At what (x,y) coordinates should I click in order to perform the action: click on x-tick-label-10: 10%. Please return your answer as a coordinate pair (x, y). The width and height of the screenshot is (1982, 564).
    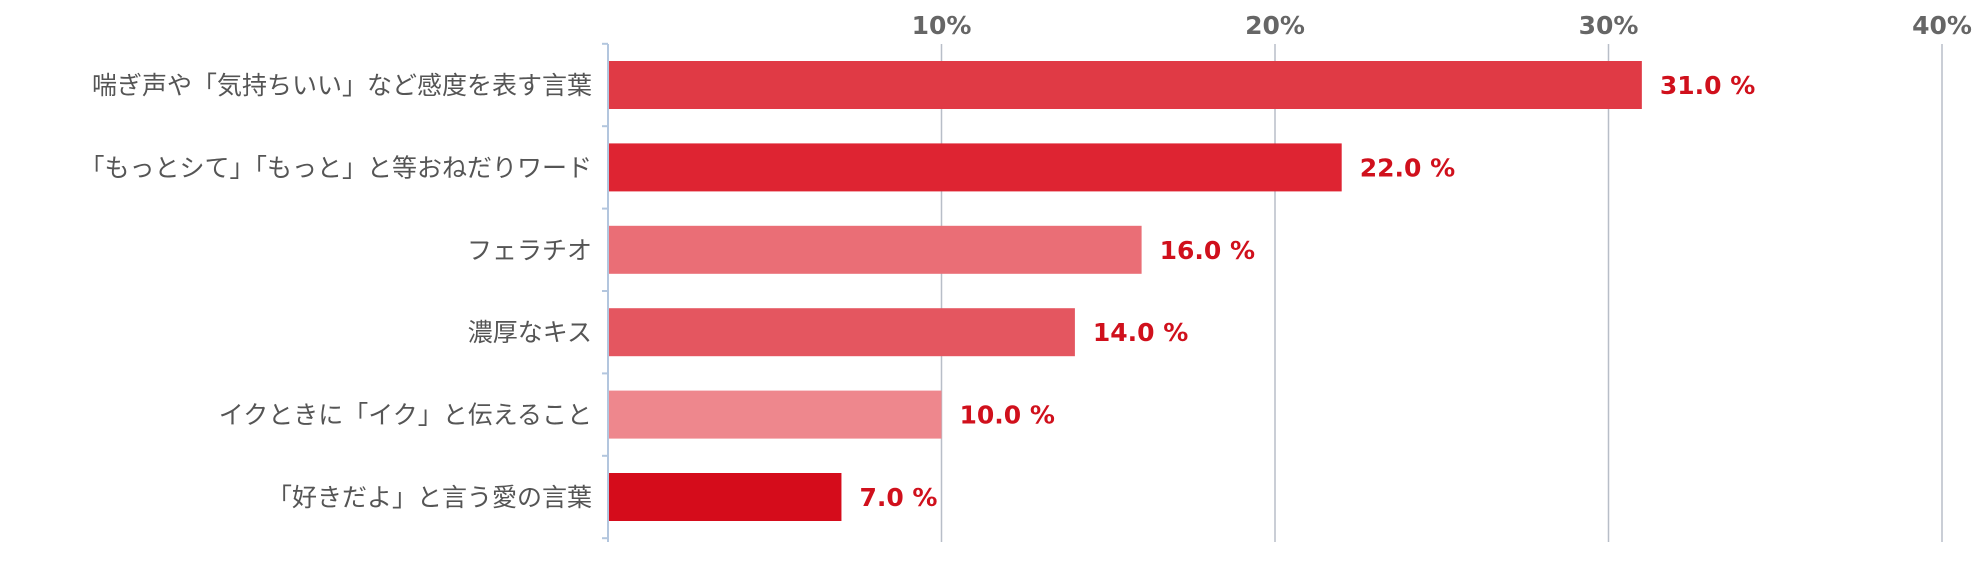
    Looking at the image, I should click on (942, 25).